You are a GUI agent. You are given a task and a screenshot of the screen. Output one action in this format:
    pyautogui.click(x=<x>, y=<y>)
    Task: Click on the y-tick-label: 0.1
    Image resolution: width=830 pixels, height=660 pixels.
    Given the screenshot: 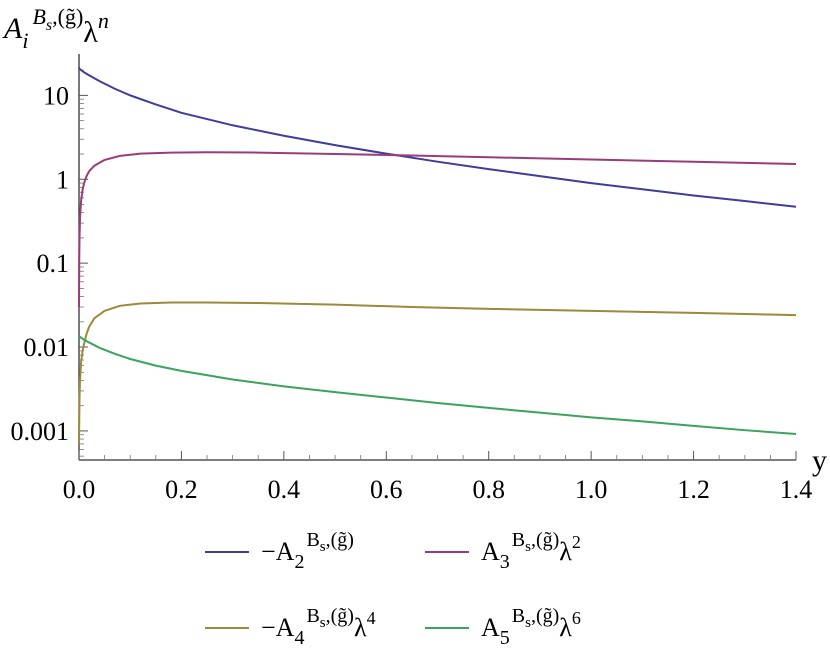 What is the action you would take?
    pyautogui.click(x=53, y=263)
    